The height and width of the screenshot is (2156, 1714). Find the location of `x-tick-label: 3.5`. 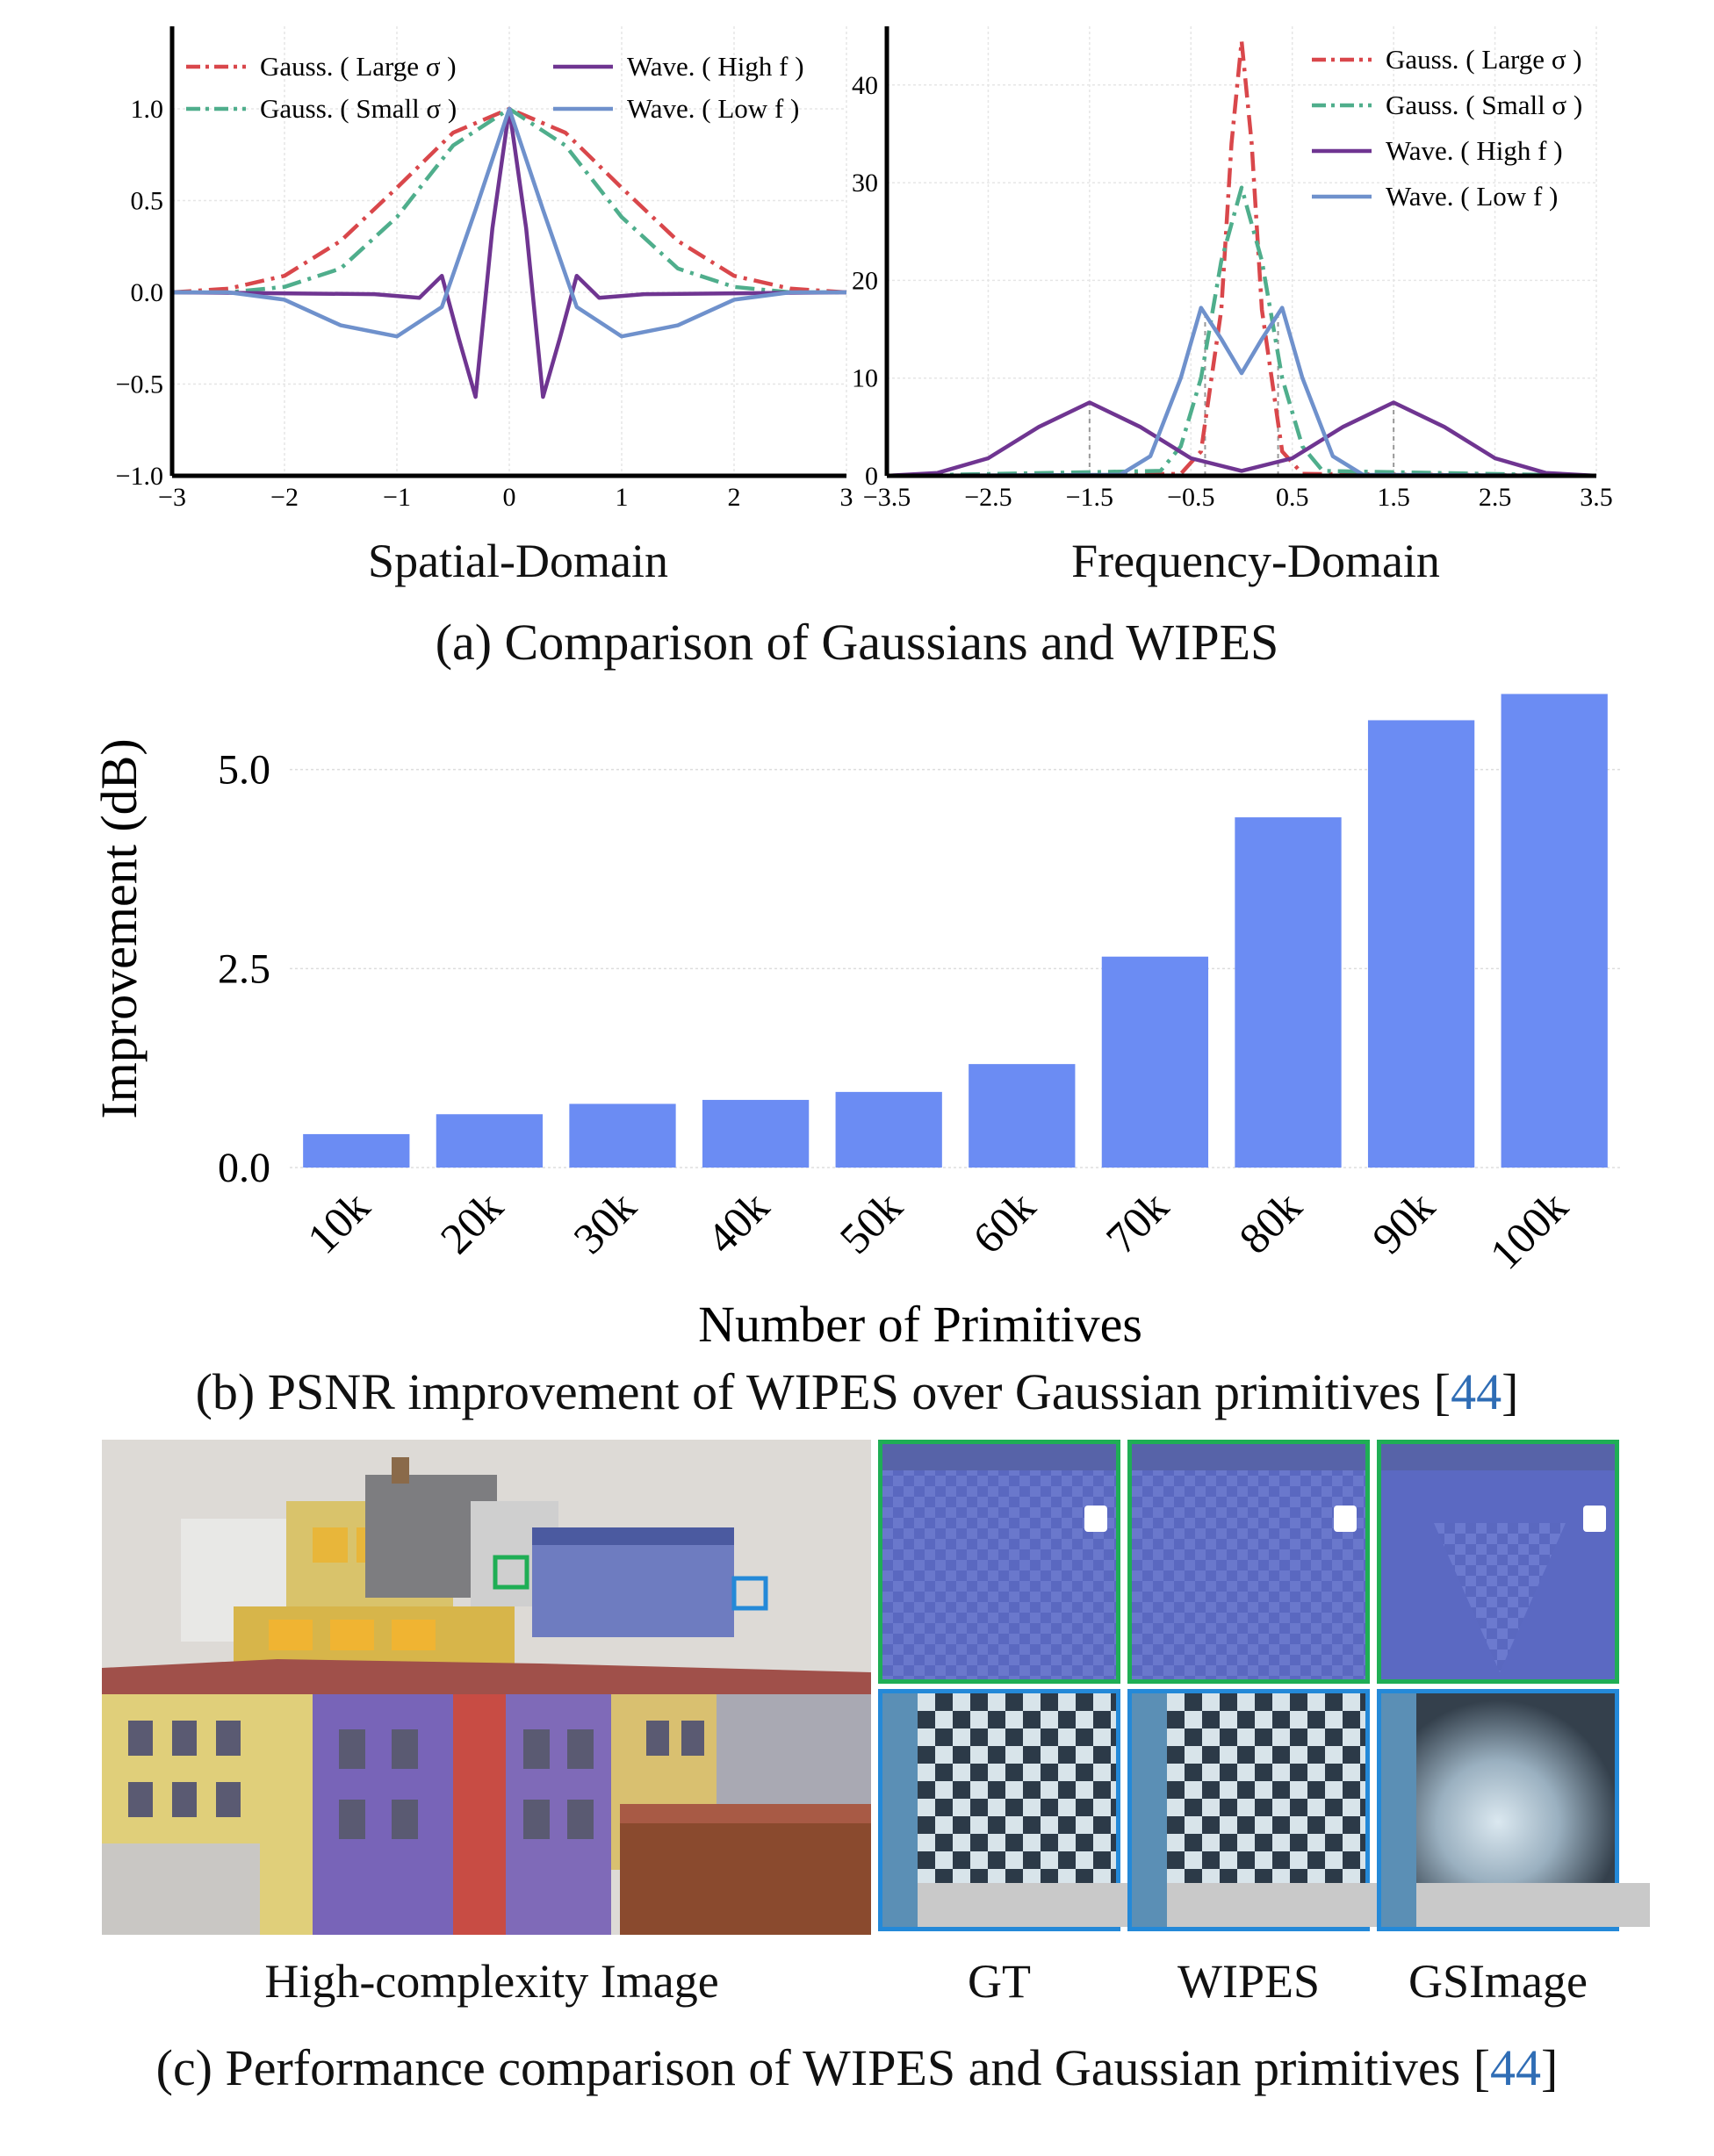

x-tick-label: 3.5 is located at coordinates (1596, 497).